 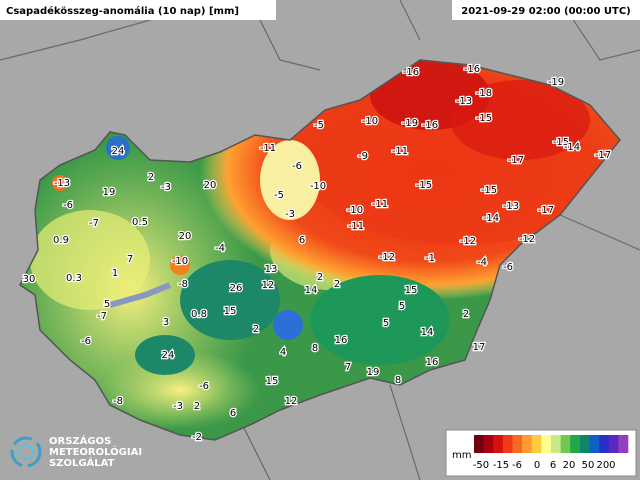 I want to click on station-value: -19, so click(x=410, y=123).